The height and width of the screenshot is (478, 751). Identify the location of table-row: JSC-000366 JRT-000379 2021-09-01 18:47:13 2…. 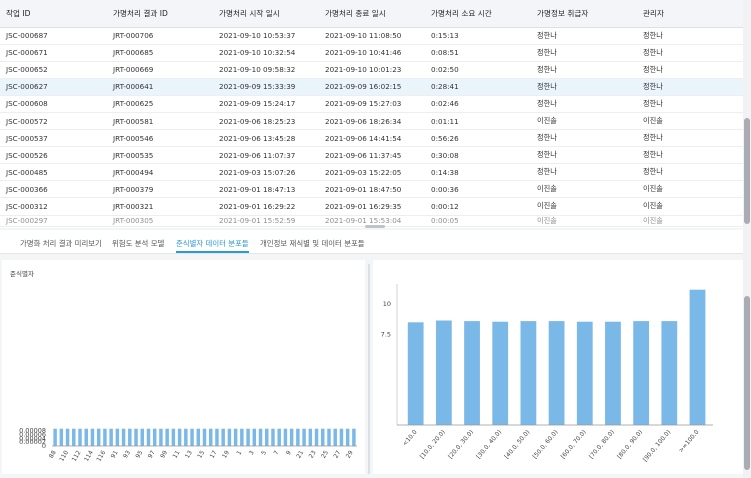
(371, 189).